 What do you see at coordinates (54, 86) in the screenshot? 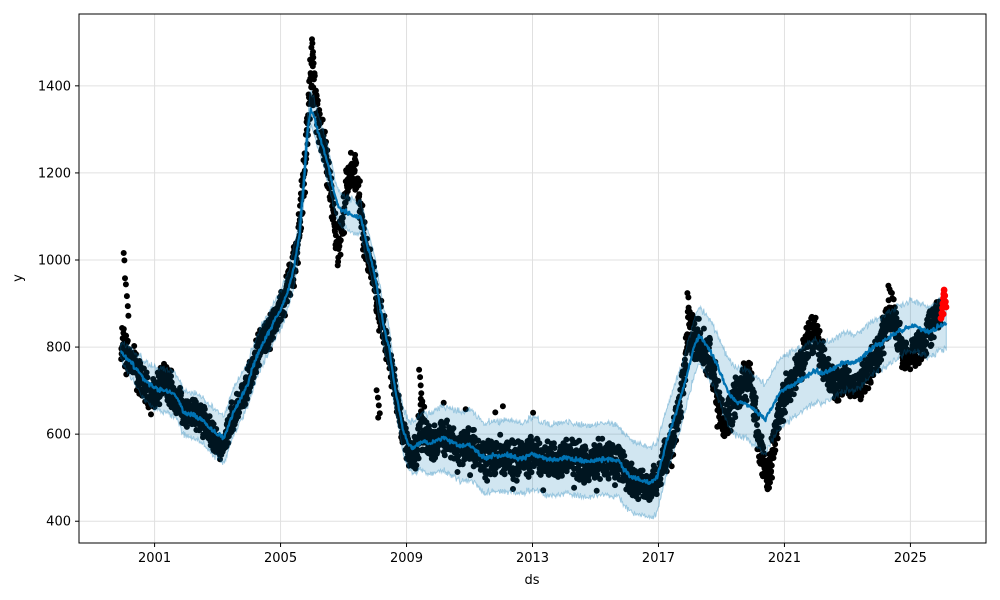
I see `y-tick-label: 1400` at bounding box center [54, 86].